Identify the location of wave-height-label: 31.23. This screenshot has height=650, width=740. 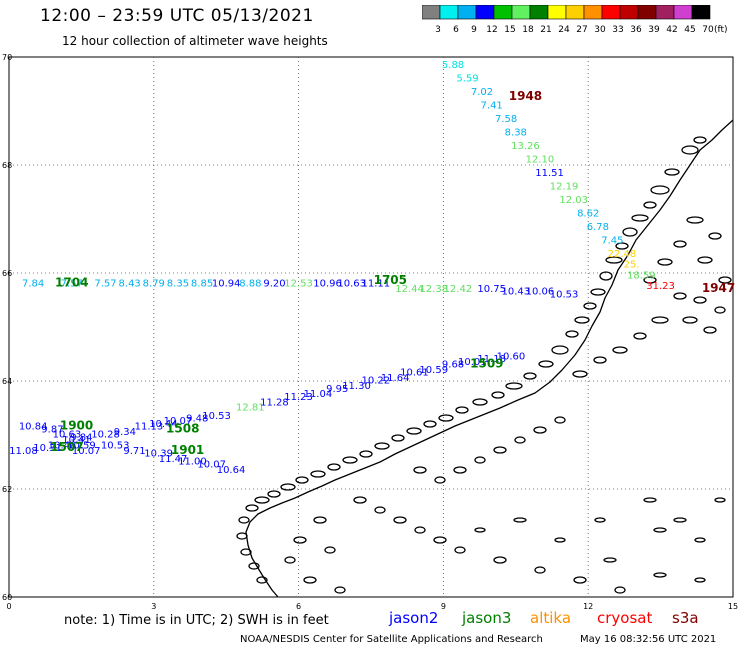
(660, 286).